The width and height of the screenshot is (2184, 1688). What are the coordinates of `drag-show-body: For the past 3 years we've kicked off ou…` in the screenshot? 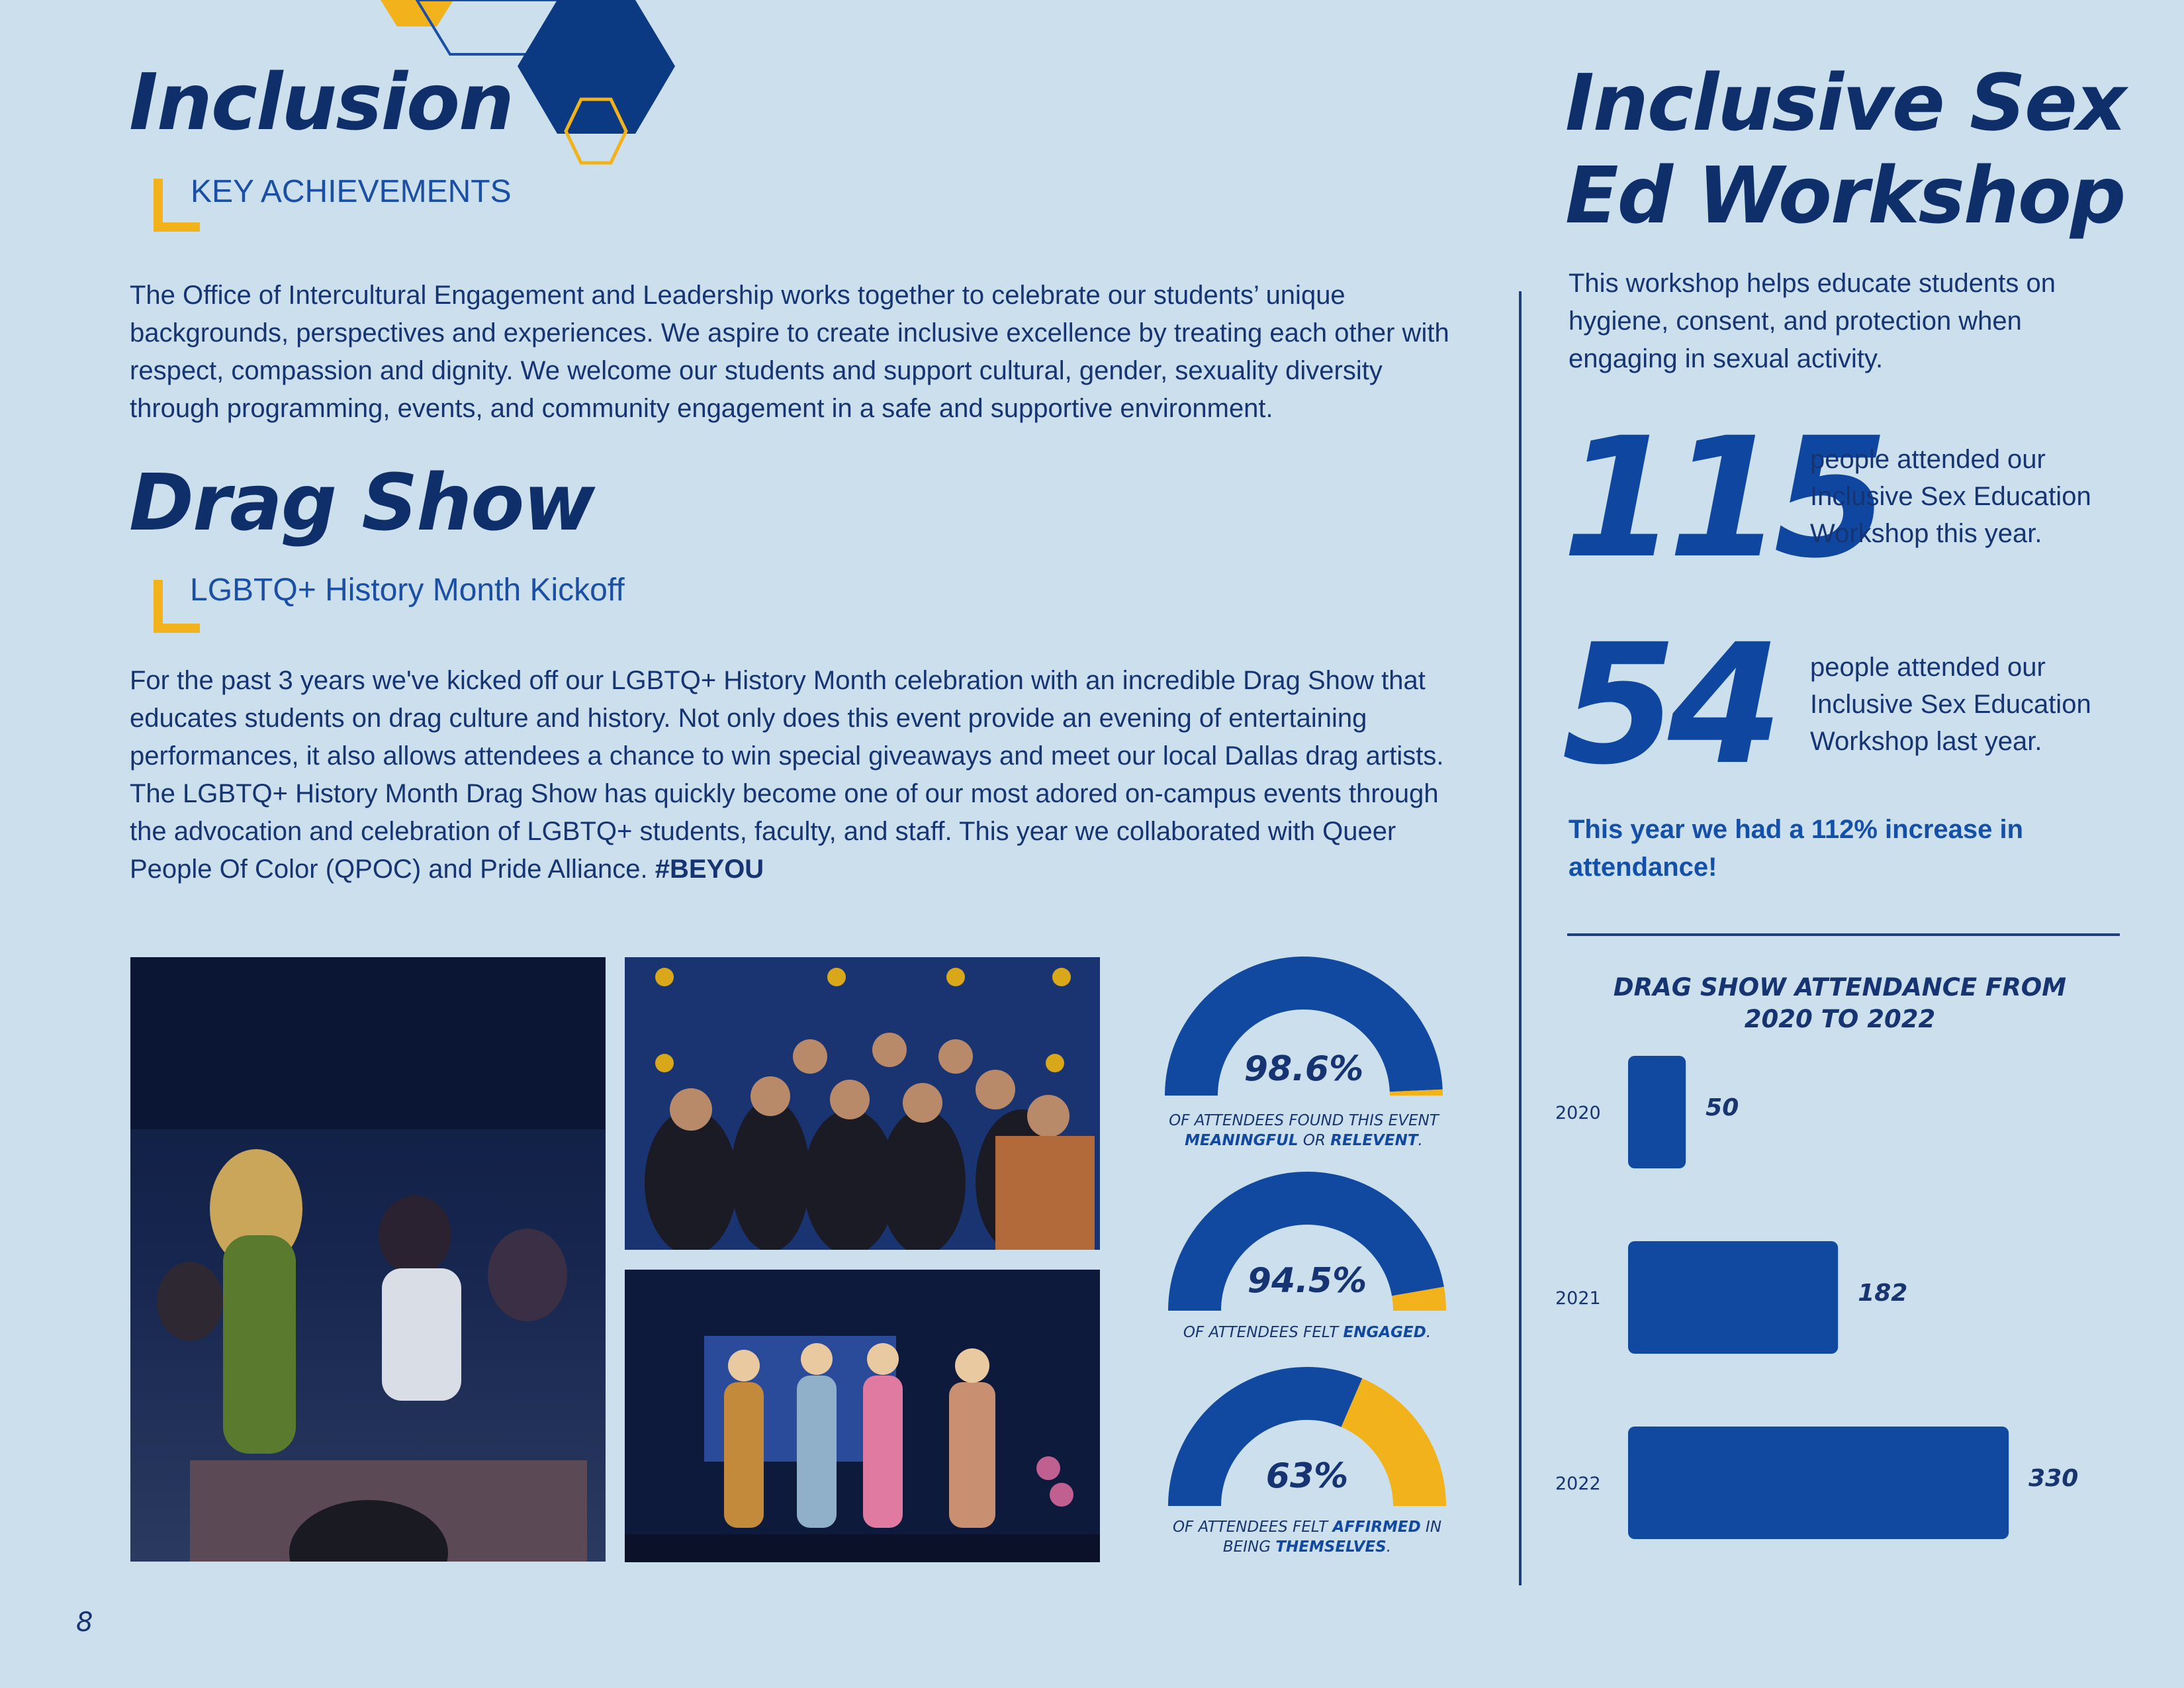 It's located at (787, 775).